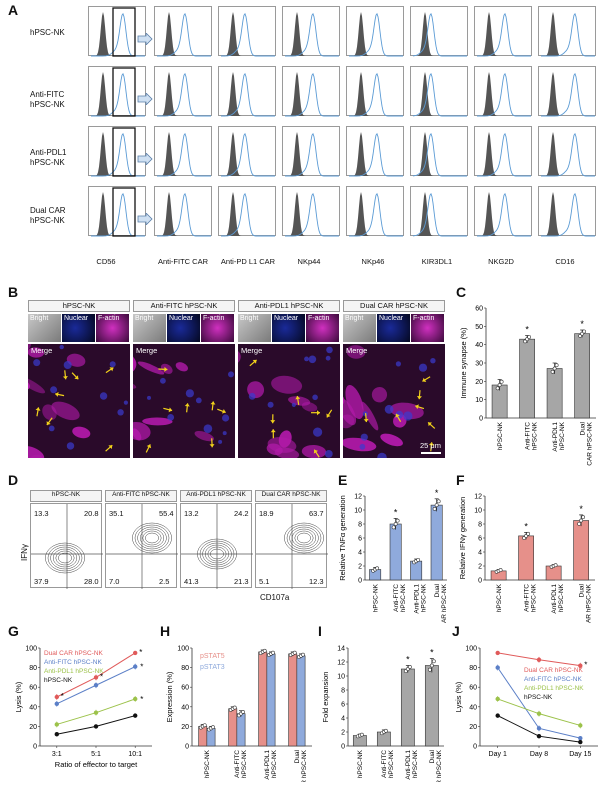  What do you see at coordinates (24, 552) in the screenshot?
I see `axis-label-ifng: IFNγ` at bounding box center [24, 552].